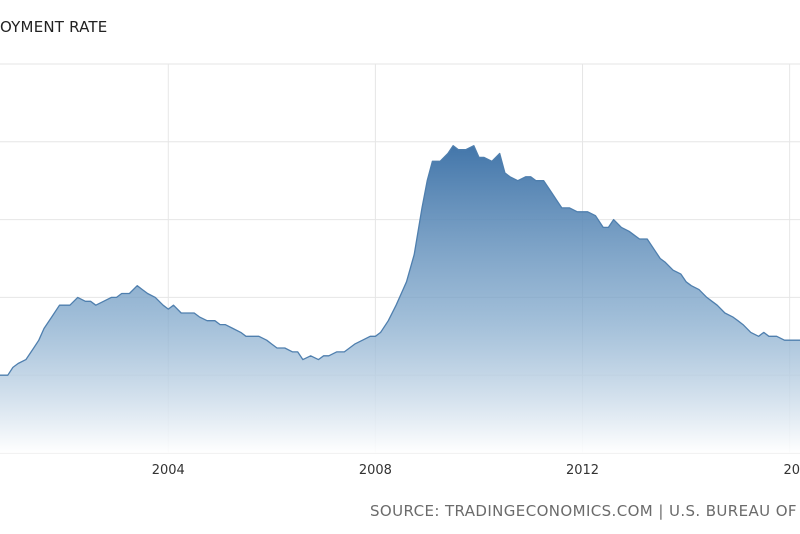 Image resolution: width=800 pixels, height=534 pixels. I want to click on x-tick-label: 2008, so click(375, 470).